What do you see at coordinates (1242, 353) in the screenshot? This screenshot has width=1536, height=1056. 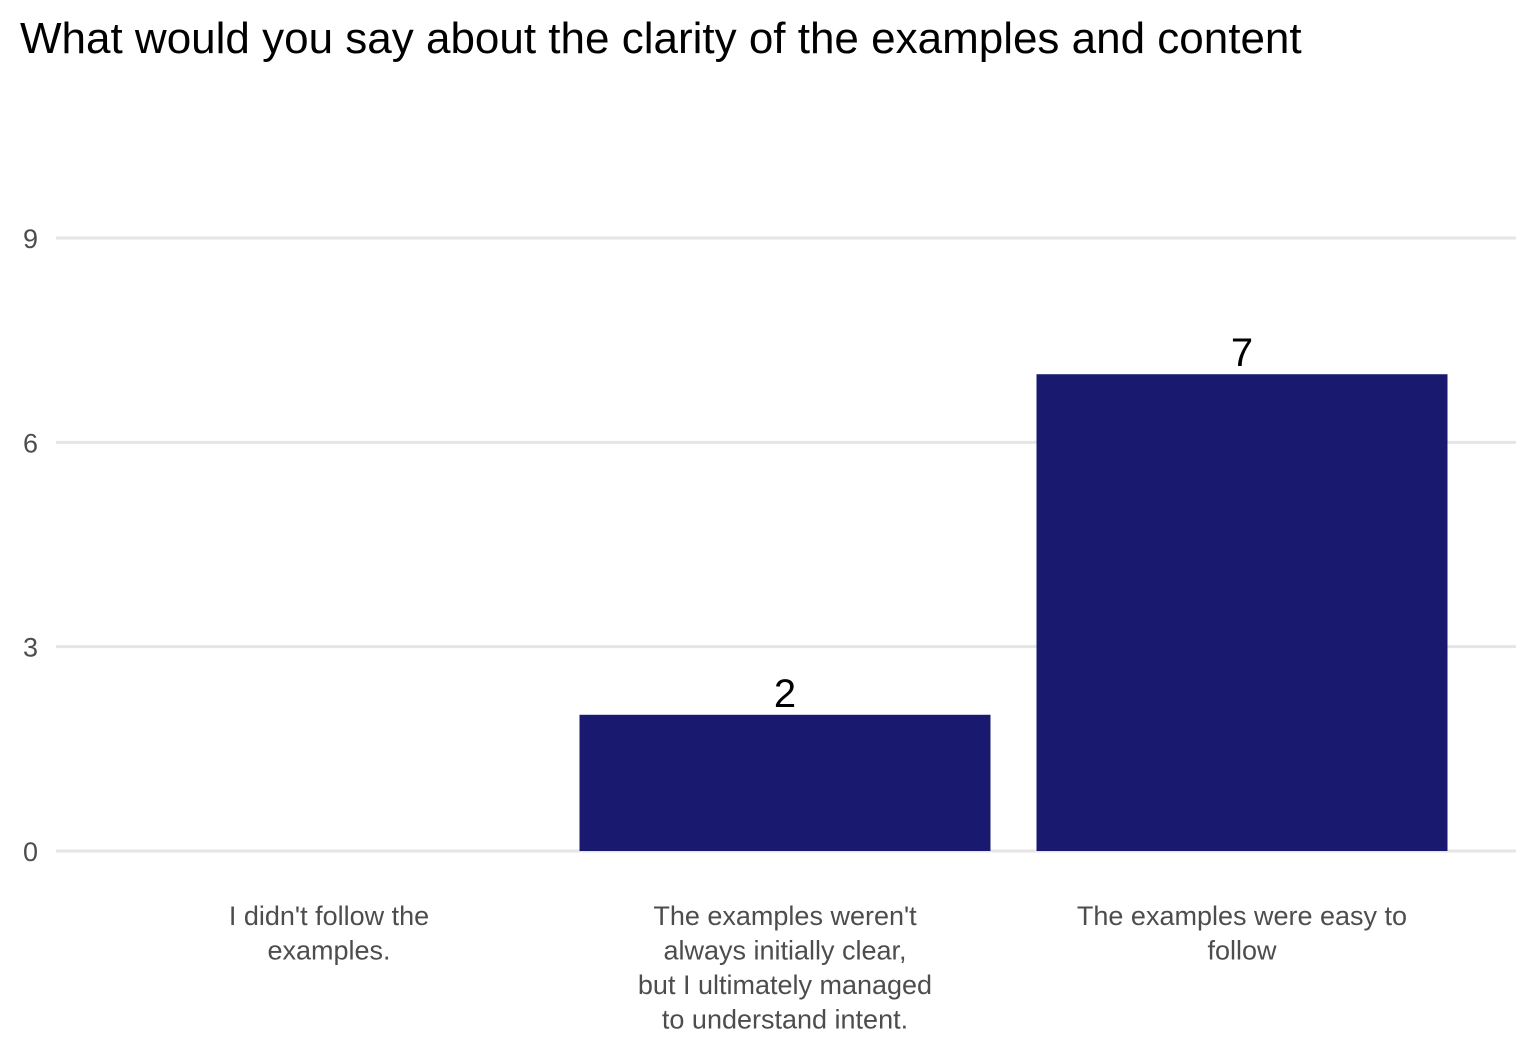 I see `data-label: 7` at bounding box center [1242, 353].